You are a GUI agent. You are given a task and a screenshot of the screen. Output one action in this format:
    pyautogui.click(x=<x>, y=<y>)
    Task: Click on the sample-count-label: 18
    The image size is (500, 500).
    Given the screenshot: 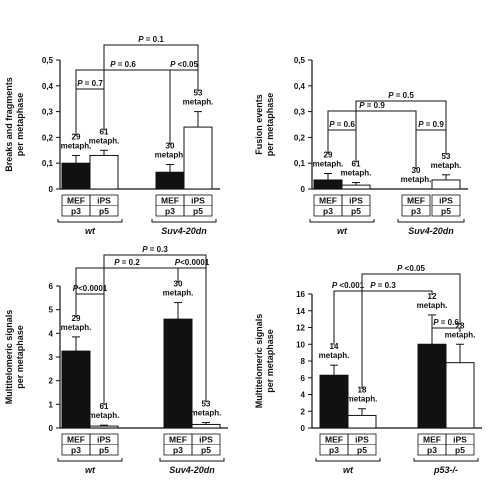 What is the action you would take?
    pyautogui.click(x=362, y=390)
    